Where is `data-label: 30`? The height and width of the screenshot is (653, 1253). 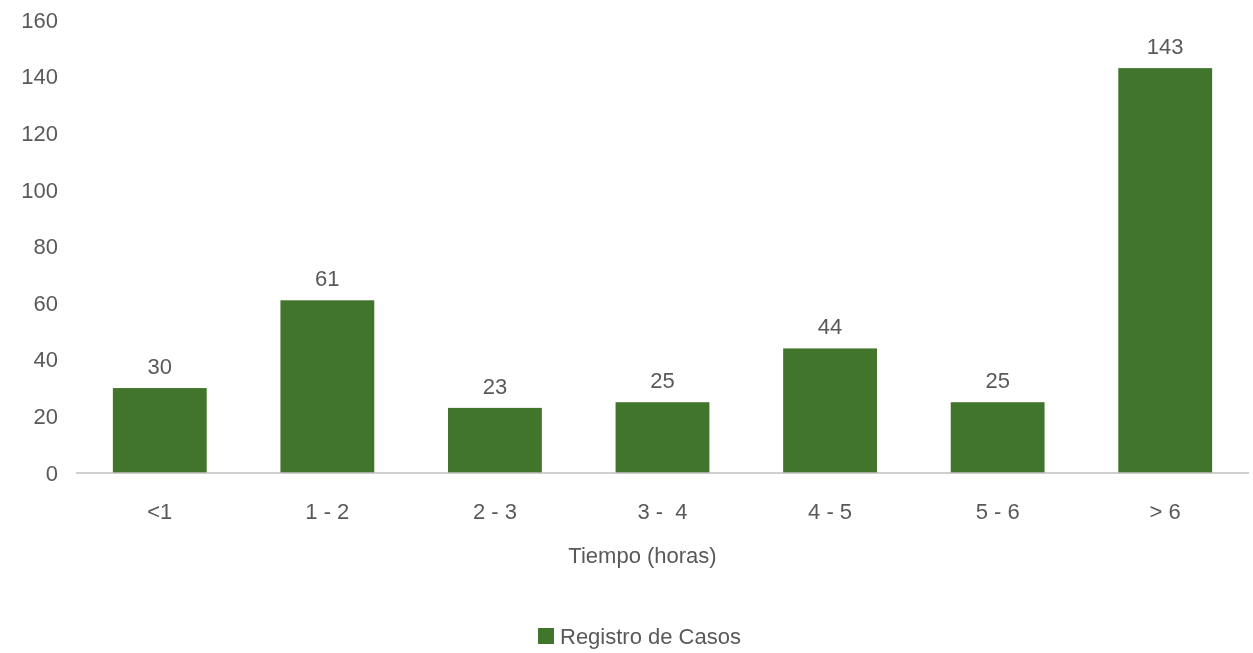
data-label: 30 is located at coordinates (160, 367).